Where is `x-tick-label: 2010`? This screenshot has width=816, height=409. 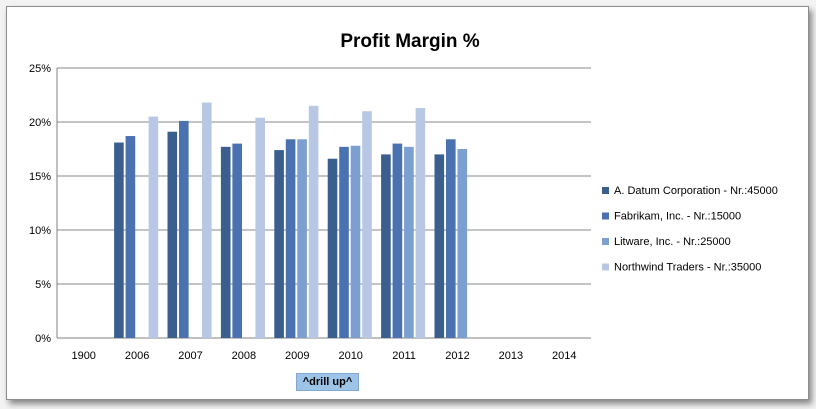
x-tick-label: 2010 is located at coordinates (350, 356).